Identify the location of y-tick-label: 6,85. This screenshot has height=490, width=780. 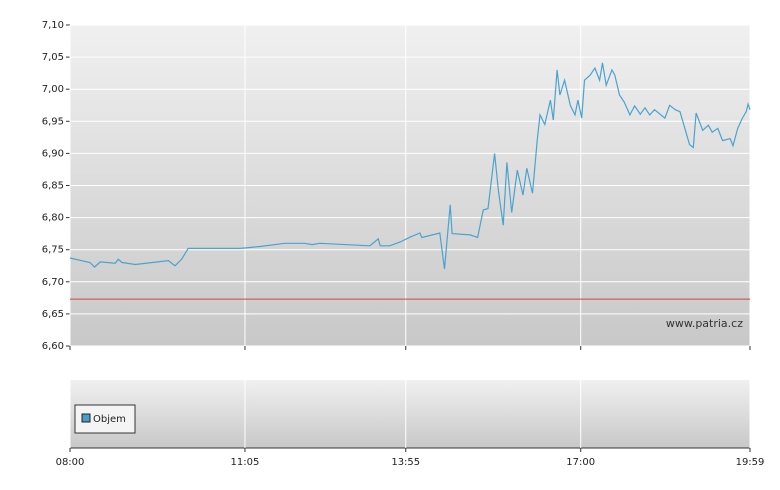
(53, 186).